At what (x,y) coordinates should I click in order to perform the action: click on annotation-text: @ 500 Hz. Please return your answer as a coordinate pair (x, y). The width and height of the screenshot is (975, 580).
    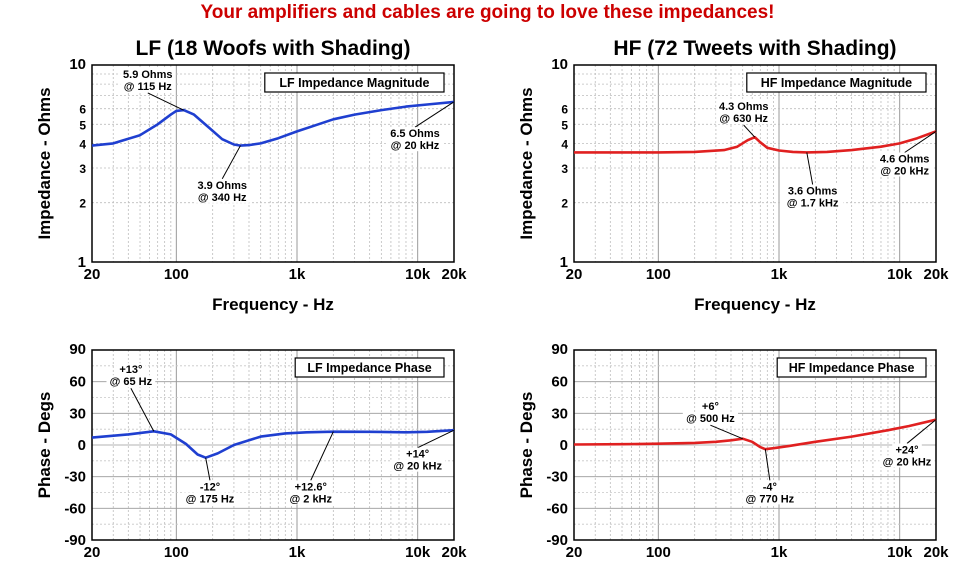
    Looking at the image, I should click on (710, 419).